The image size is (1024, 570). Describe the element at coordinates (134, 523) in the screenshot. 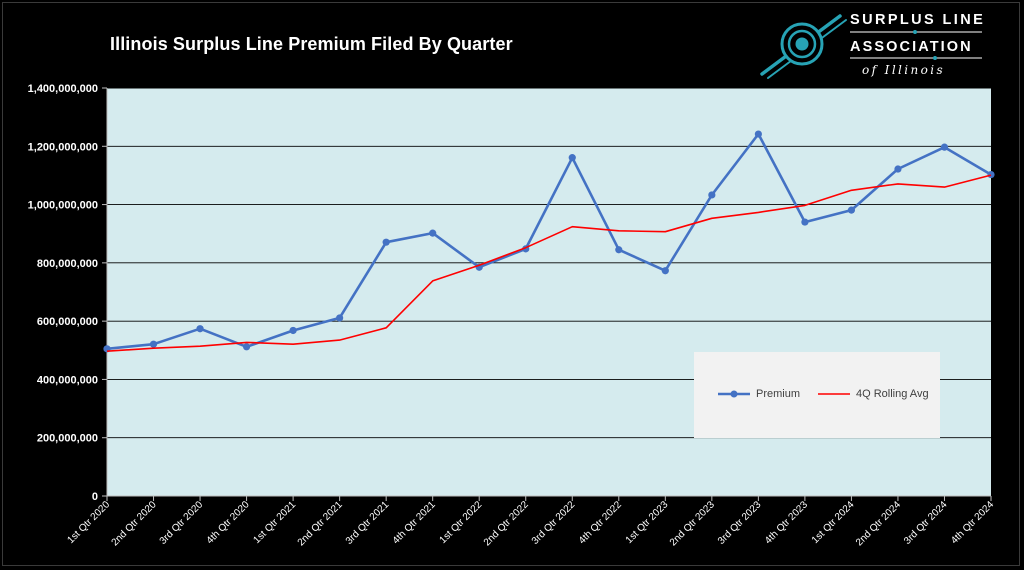

I see `x-tick-label: 2nd Qtr 2020` at that location.